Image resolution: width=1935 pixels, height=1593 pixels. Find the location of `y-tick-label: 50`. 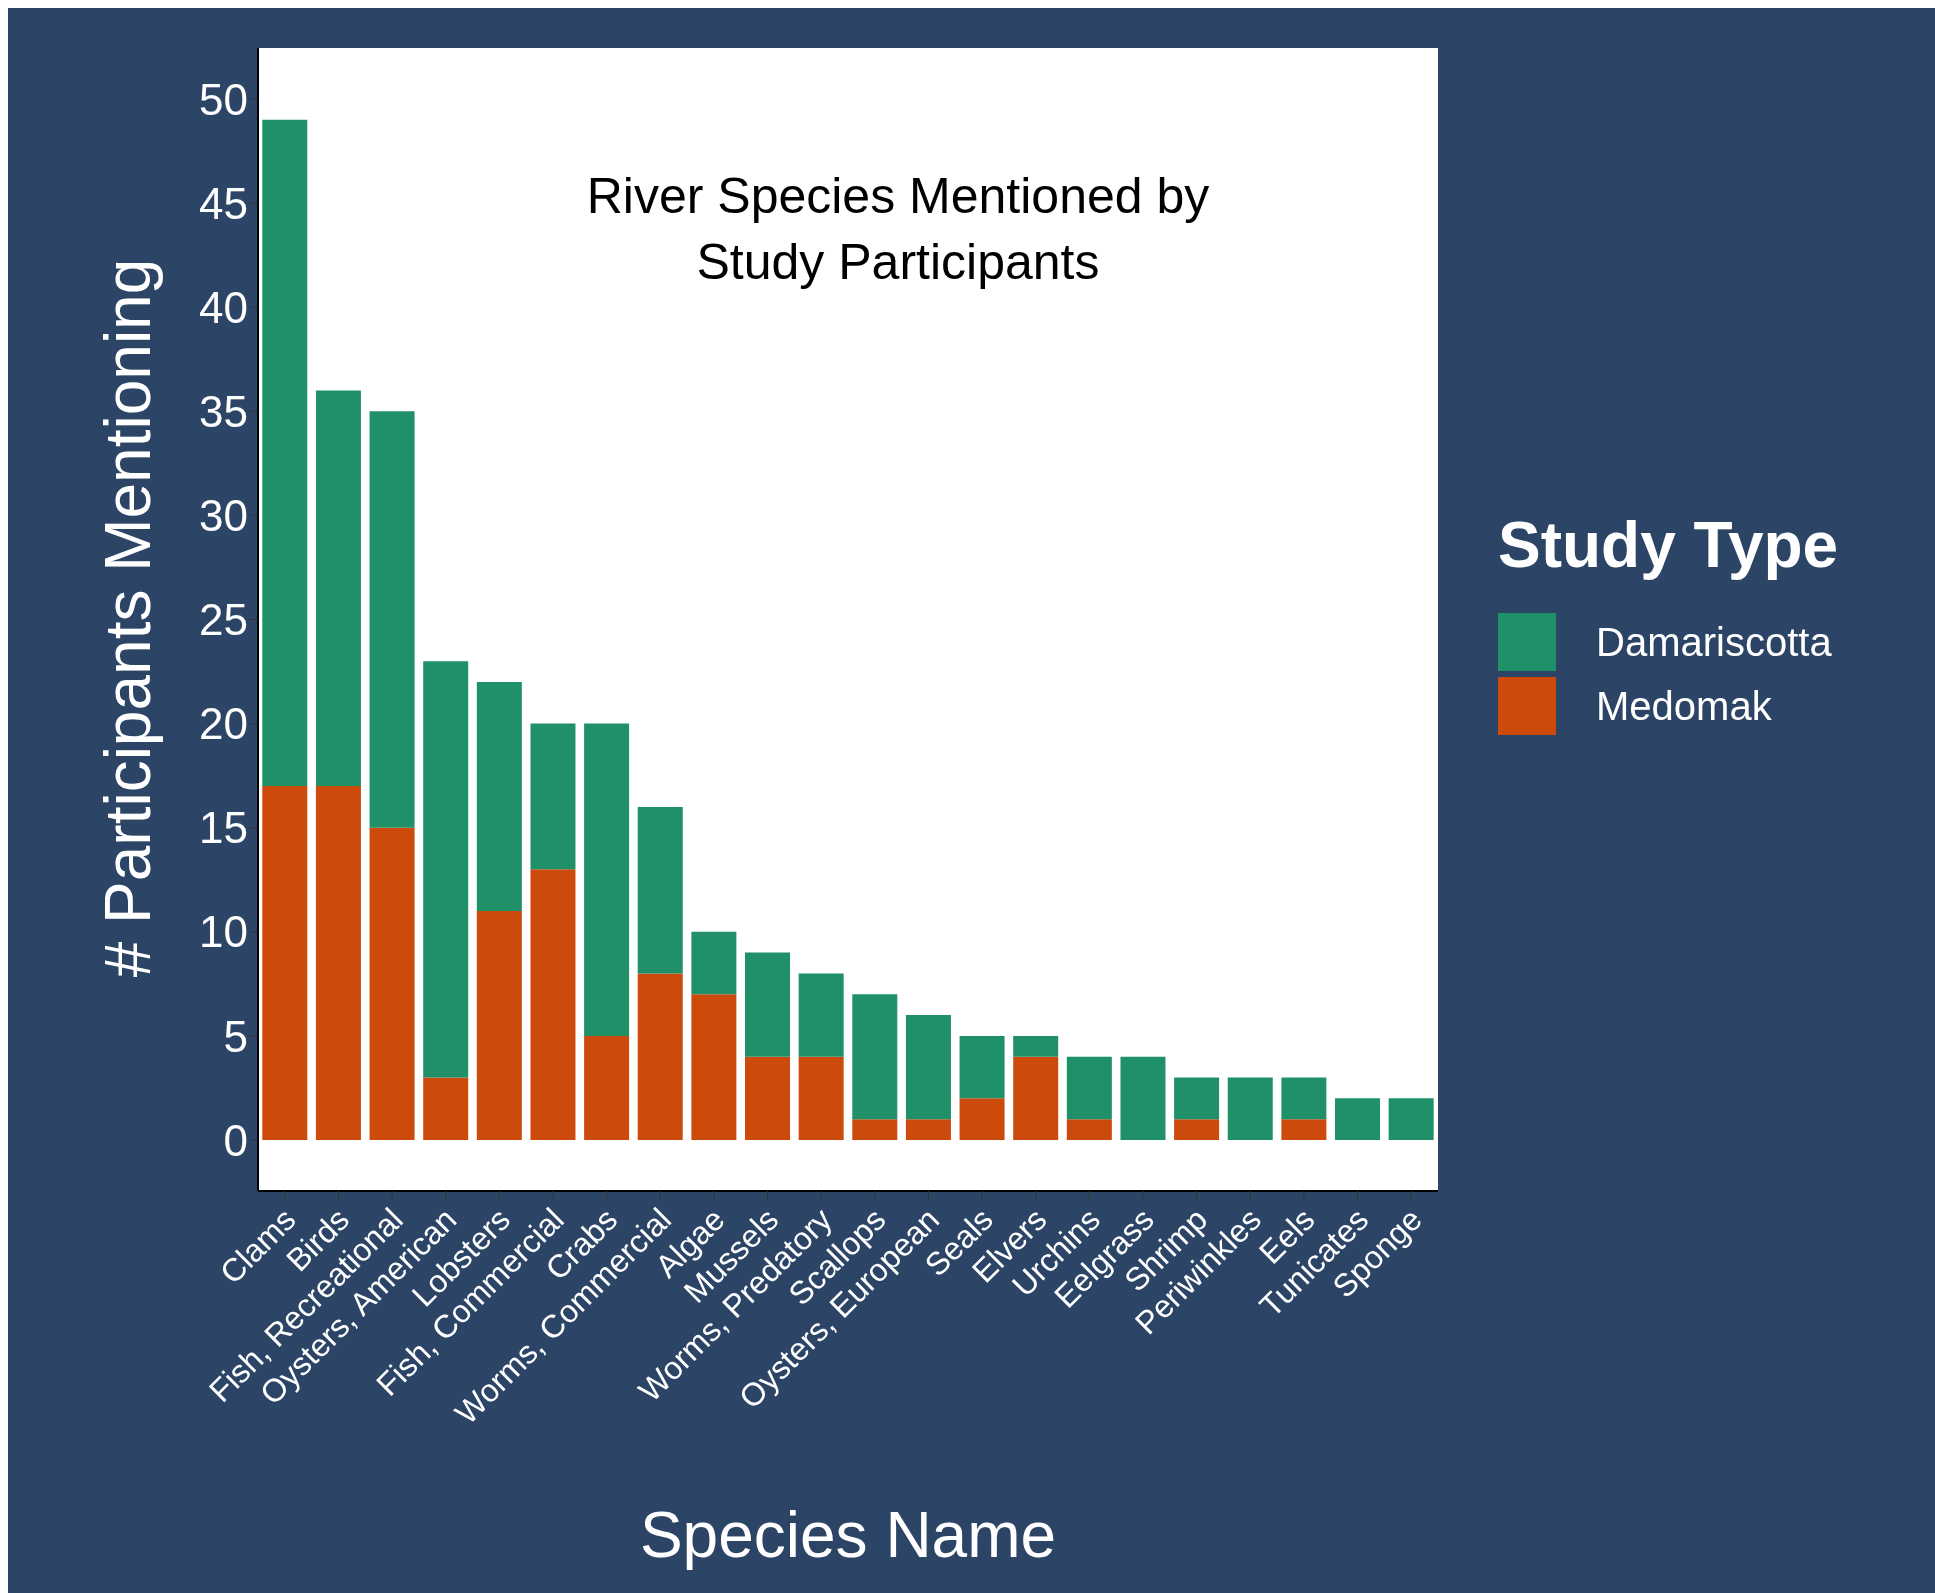

y-tick-label: 50 is located at coordinates (223, 99).